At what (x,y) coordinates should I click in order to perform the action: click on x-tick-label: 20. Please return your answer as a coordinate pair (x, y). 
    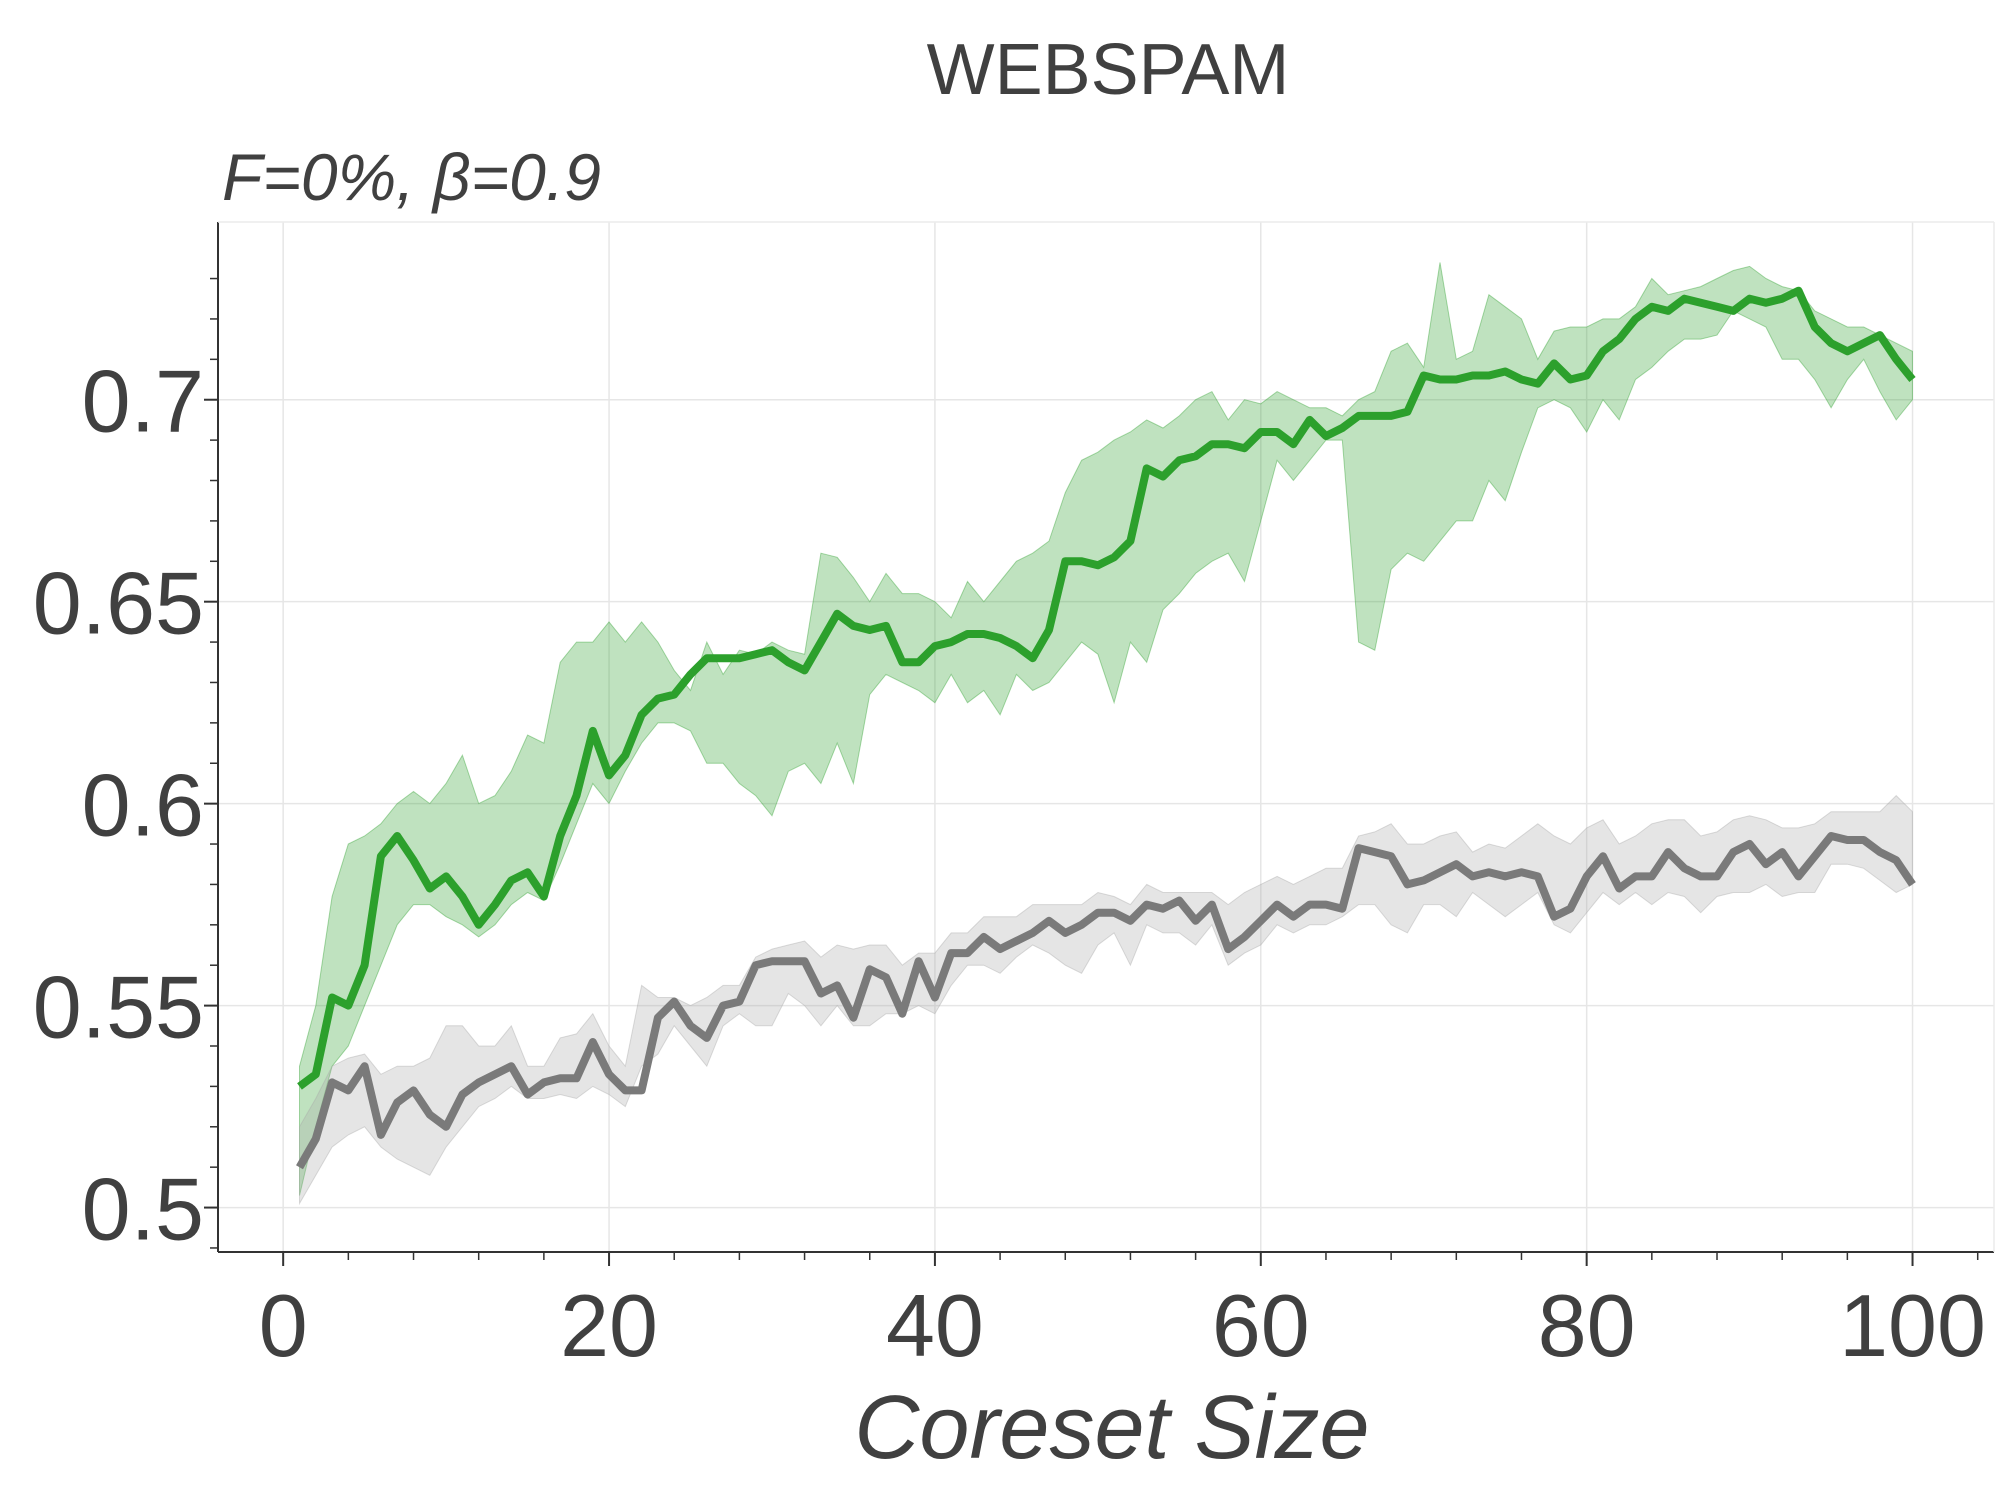
    Looking at the image, I should click on (609, 1325).